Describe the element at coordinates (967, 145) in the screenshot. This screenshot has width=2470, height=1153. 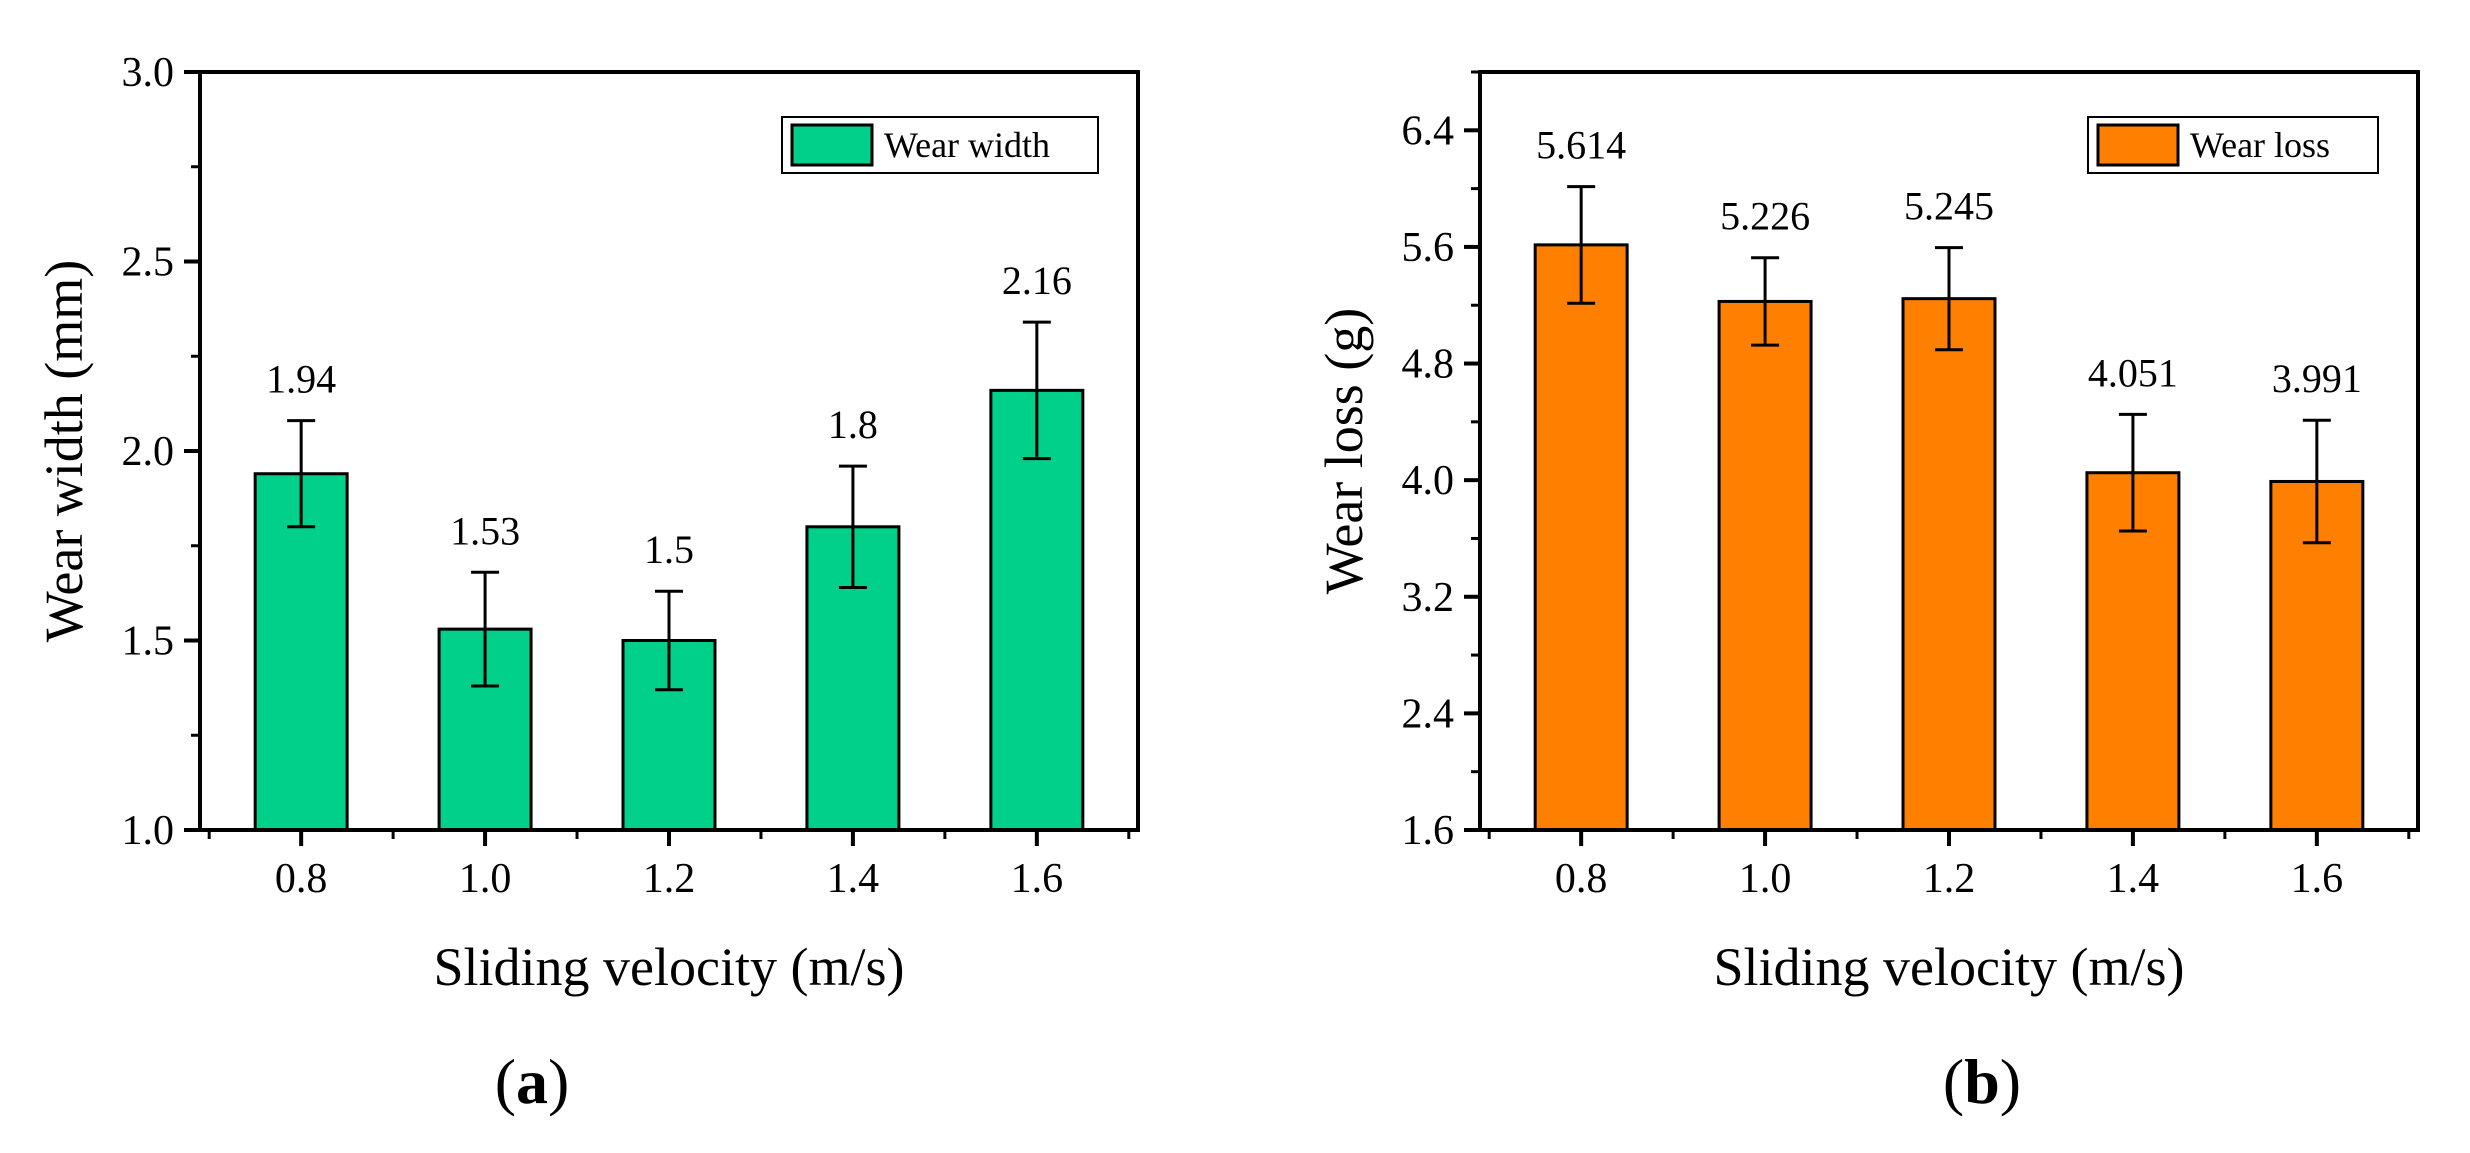
I see `legend-label: Wear width` at that location.